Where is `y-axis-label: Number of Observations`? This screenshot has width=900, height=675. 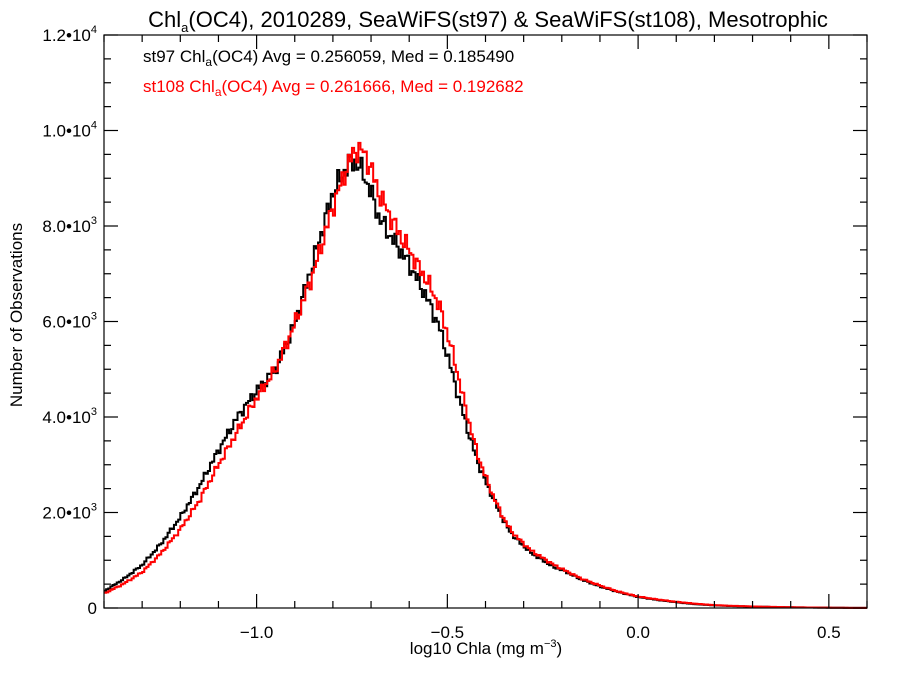
y-axis-label: Number of Observations is located at coordinates (16, 315).